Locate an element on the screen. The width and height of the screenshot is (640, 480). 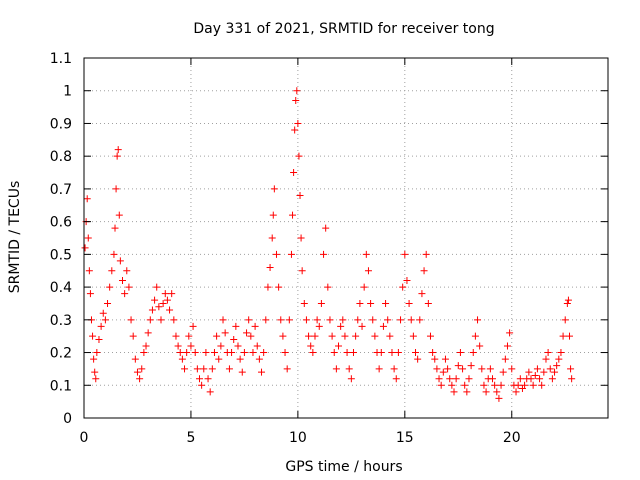
y-tick-label: 0.2 is located at coordinates (61, 354).